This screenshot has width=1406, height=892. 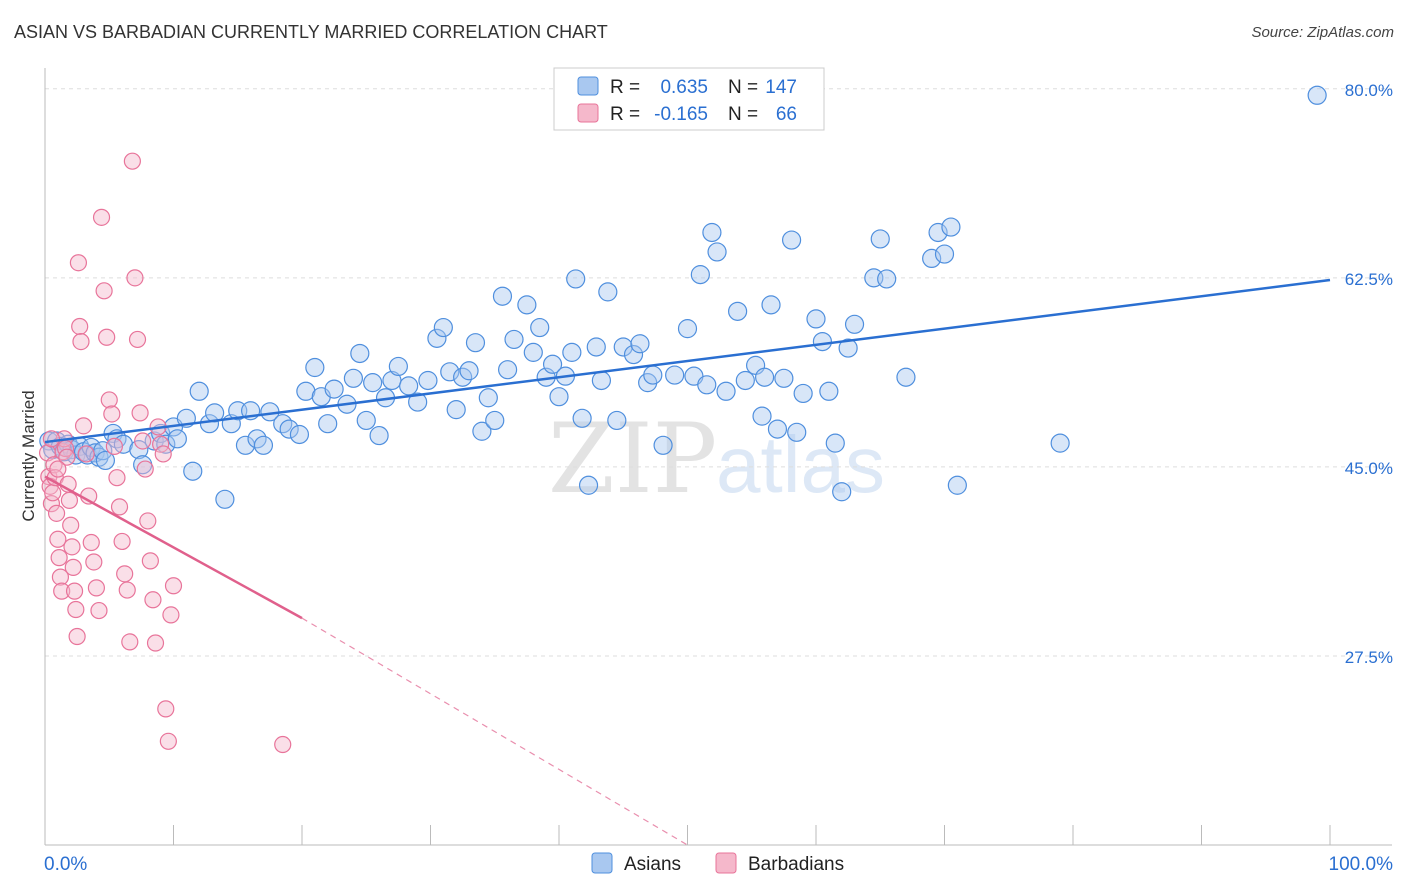 I want to click on y-axis-label: Currently Married, so click(x=28, y=455).